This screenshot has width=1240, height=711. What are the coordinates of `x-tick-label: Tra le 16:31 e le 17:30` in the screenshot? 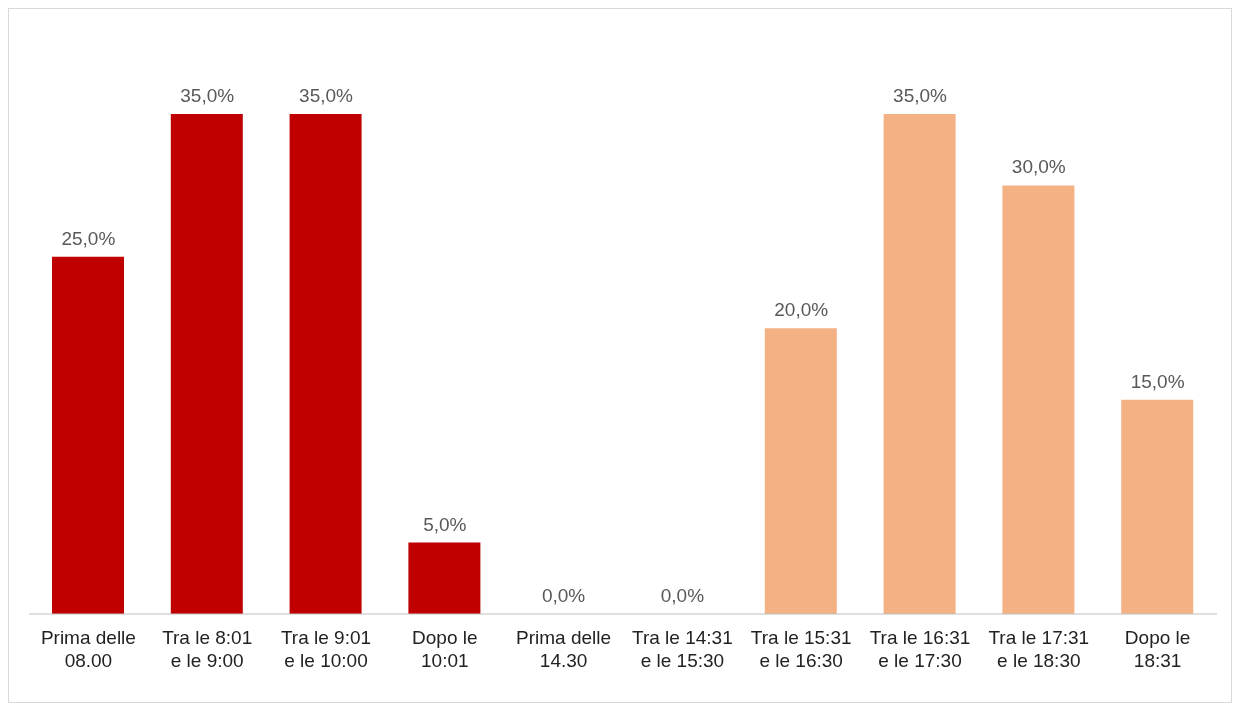 It's located at (920, 649).